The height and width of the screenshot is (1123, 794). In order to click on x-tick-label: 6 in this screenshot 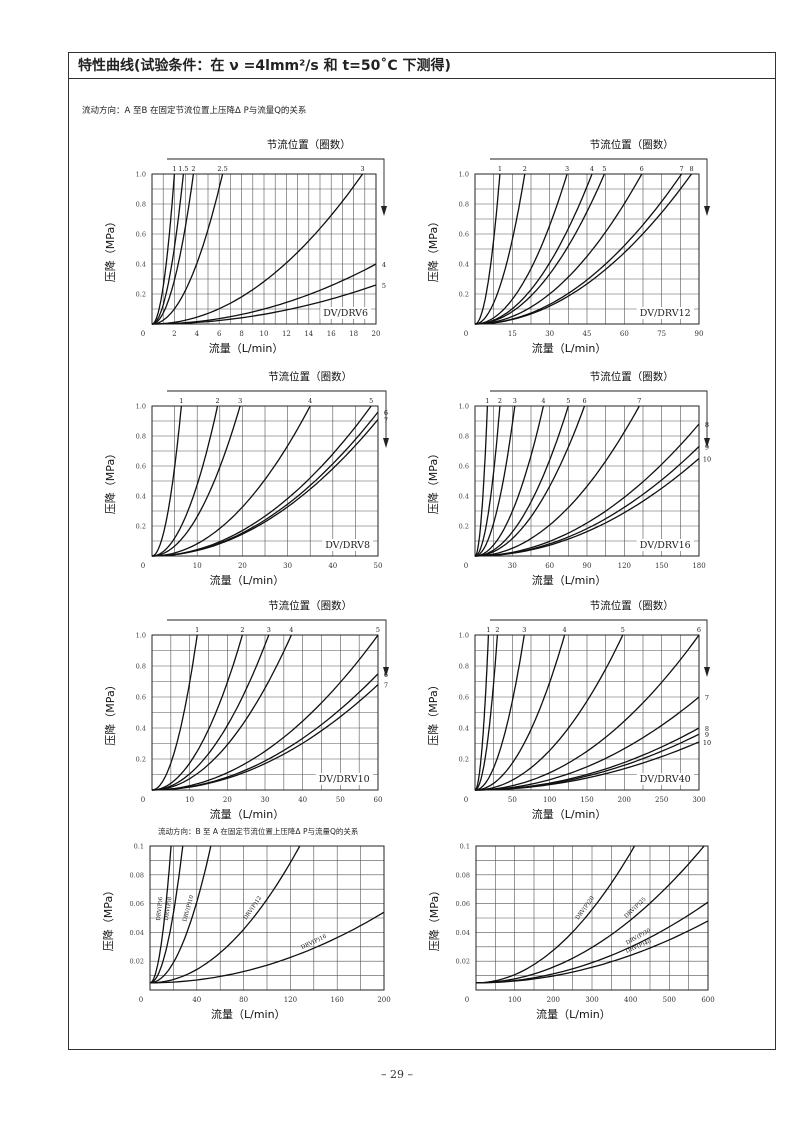, I will do `click(219, 334)`.